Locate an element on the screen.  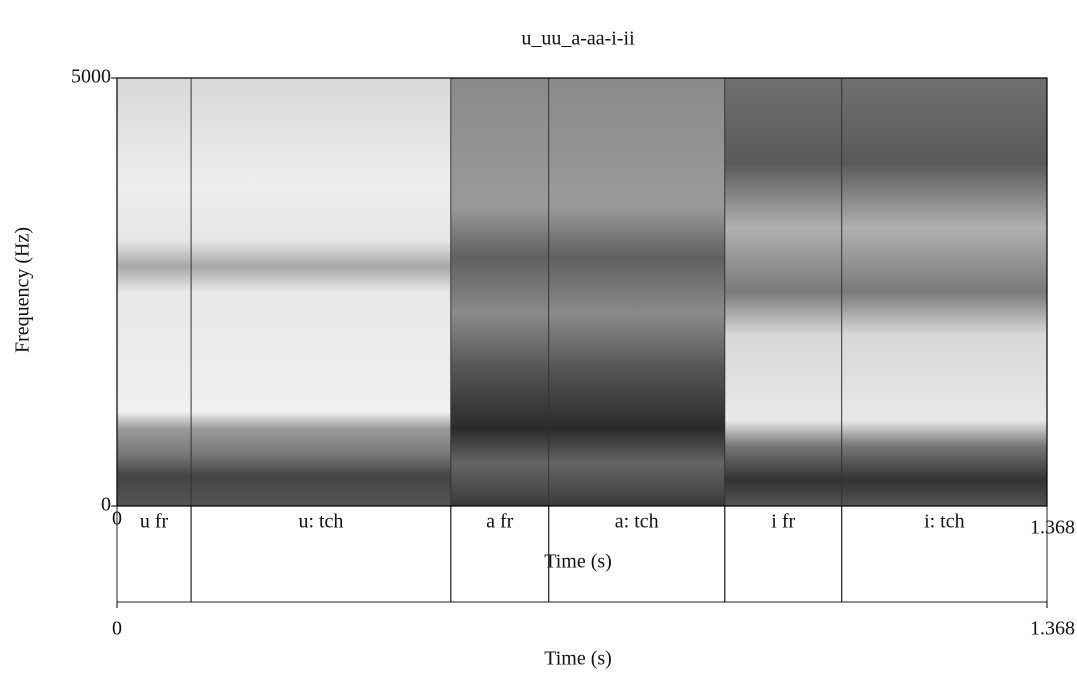
interval-label: u fr is located at coordinates (154, 522).